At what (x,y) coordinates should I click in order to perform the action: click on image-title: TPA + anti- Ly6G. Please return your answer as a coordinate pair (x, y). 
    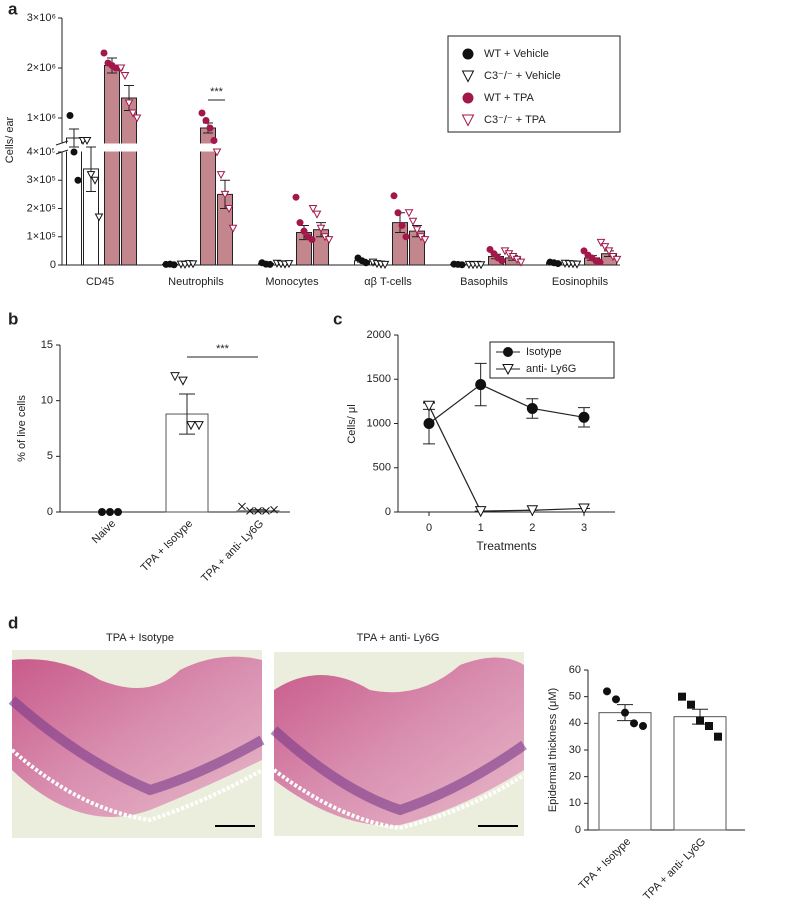
    Looking at the image, I should click on (398, 638).